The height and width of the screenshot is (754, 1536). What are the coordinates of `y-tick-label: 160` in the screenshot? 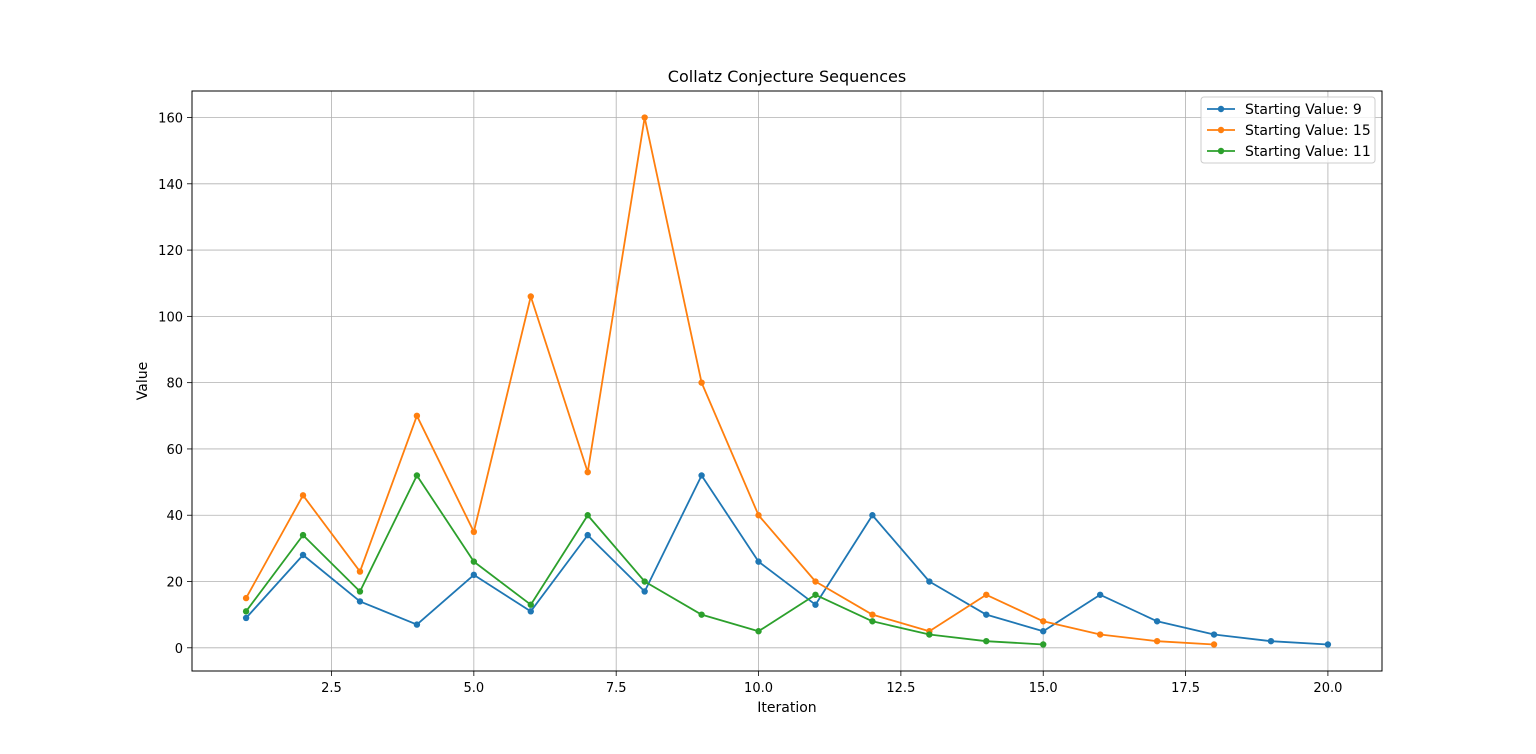 It's located at (170, 119).